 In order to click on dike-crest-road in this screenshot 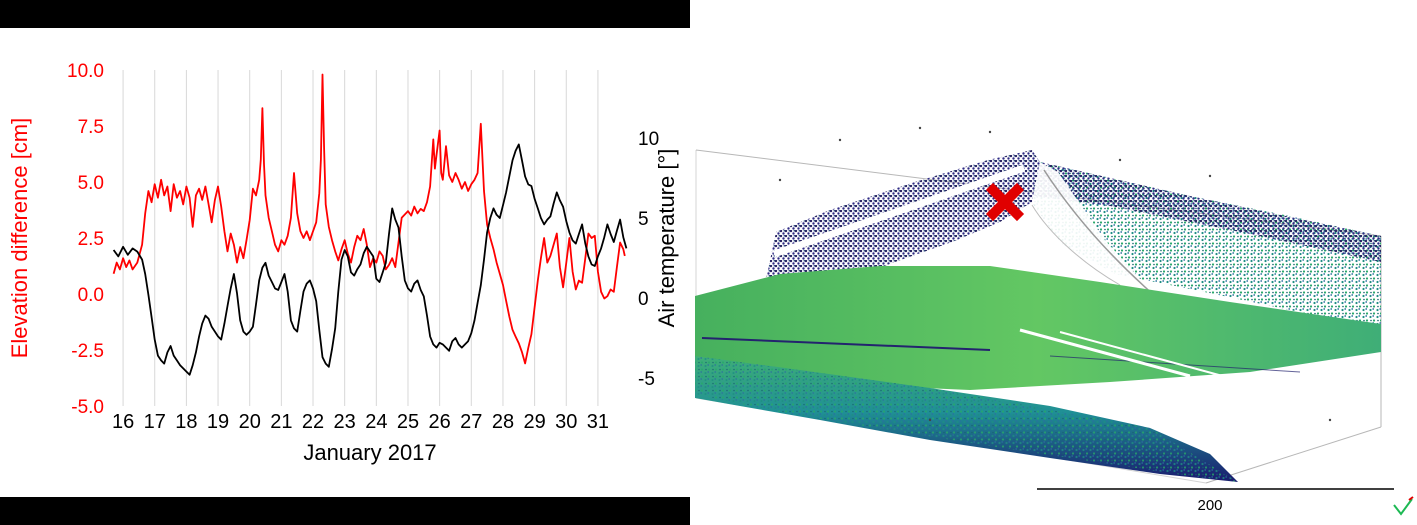, I will do `click(899, 211)`.